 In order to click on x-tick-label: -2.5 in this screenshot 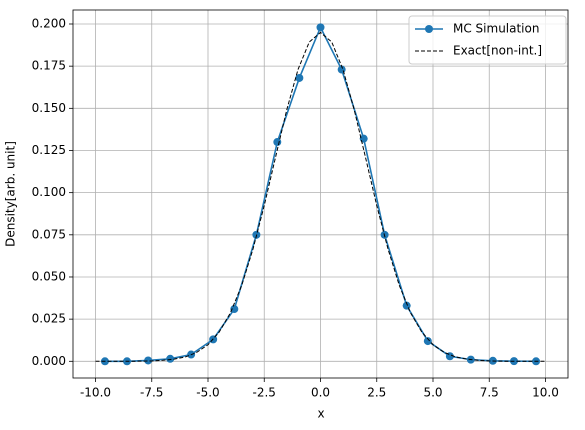, I will do `click(264, 393)`.